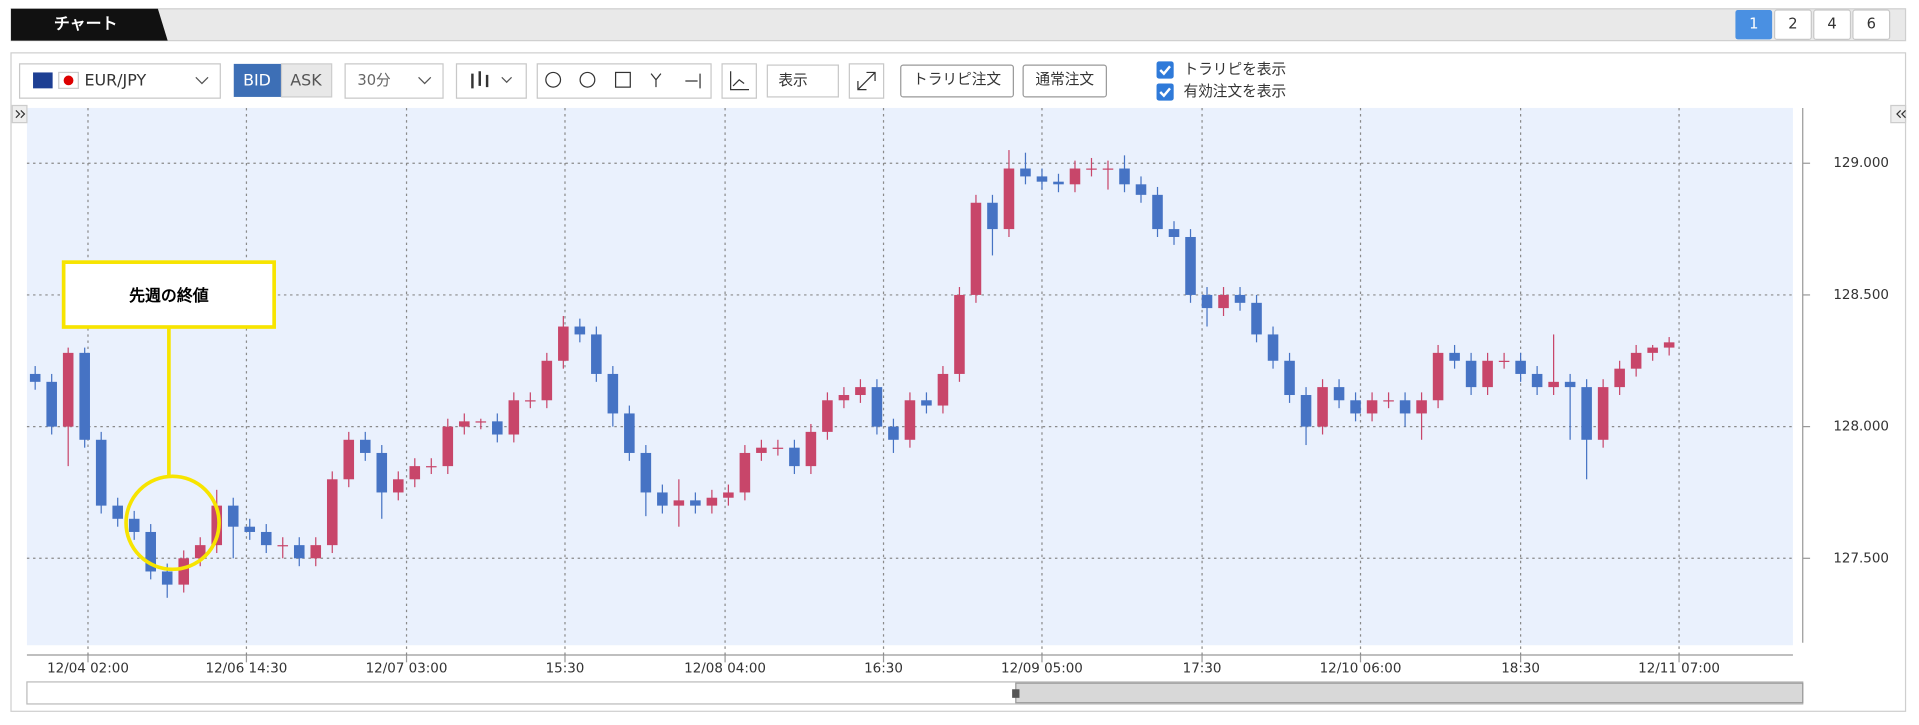 Image resolution: width=1919 pixels, height=725 pixels. Describe the element at coordinates (1409, 693) in the screenshot. I see `navigator-window` at that location.